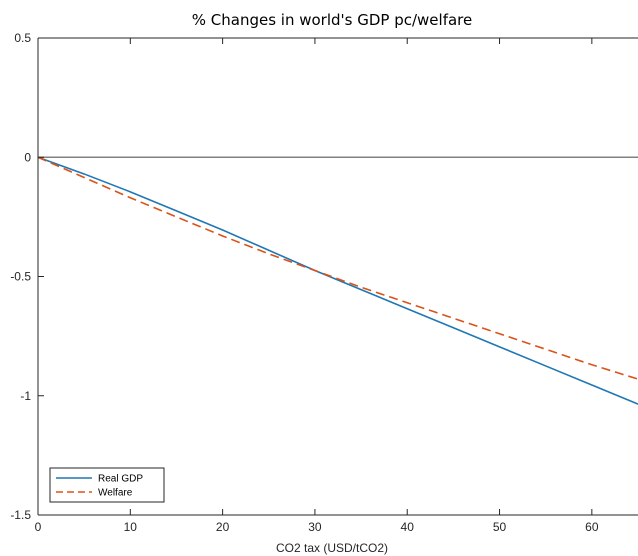 The height and width of the screenshot is (556, 638). I want to click on x-tick-label: 60, so click(592, 527).